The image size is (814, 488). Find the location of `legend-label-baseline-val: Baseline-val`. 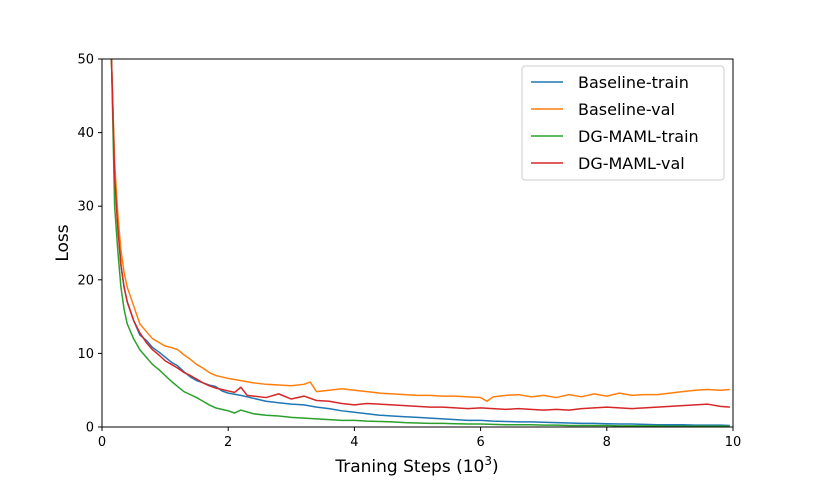

legend-label-baseline-val: Baseline-val is located at coordinates (626, 109).